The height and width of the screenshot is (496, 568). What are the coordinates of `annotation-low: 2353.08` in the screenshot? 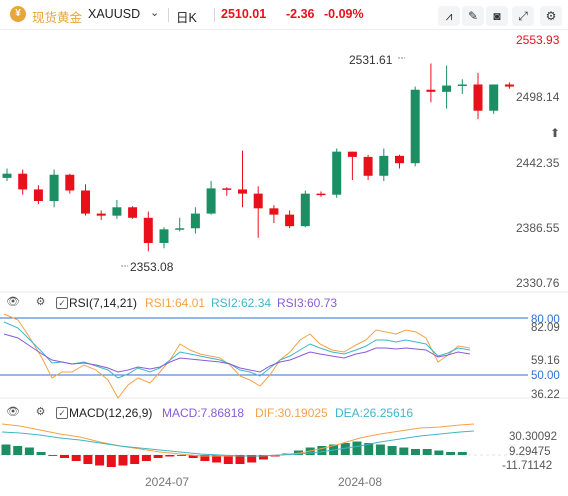 It's located at (152, 267).